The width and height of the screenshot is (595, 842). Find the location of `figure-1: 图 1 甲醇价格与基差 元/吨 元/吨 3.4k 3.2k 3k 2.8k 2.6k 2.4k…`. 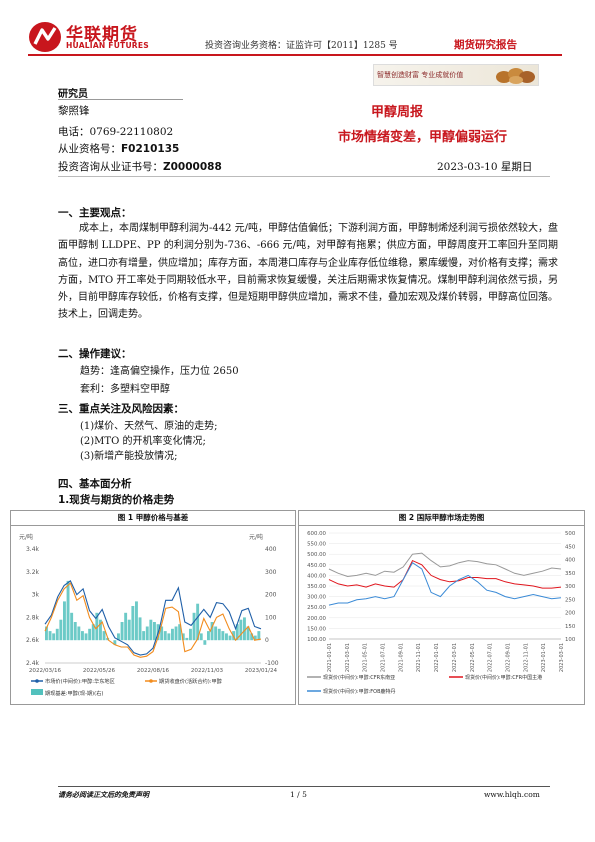

figure-1: 图 1 甲醇价格与基差 元/吨 元/吨 3.4k 3.2k 3k 2.8k 2.6k 2.4k… is located at coordinates (153, 607).